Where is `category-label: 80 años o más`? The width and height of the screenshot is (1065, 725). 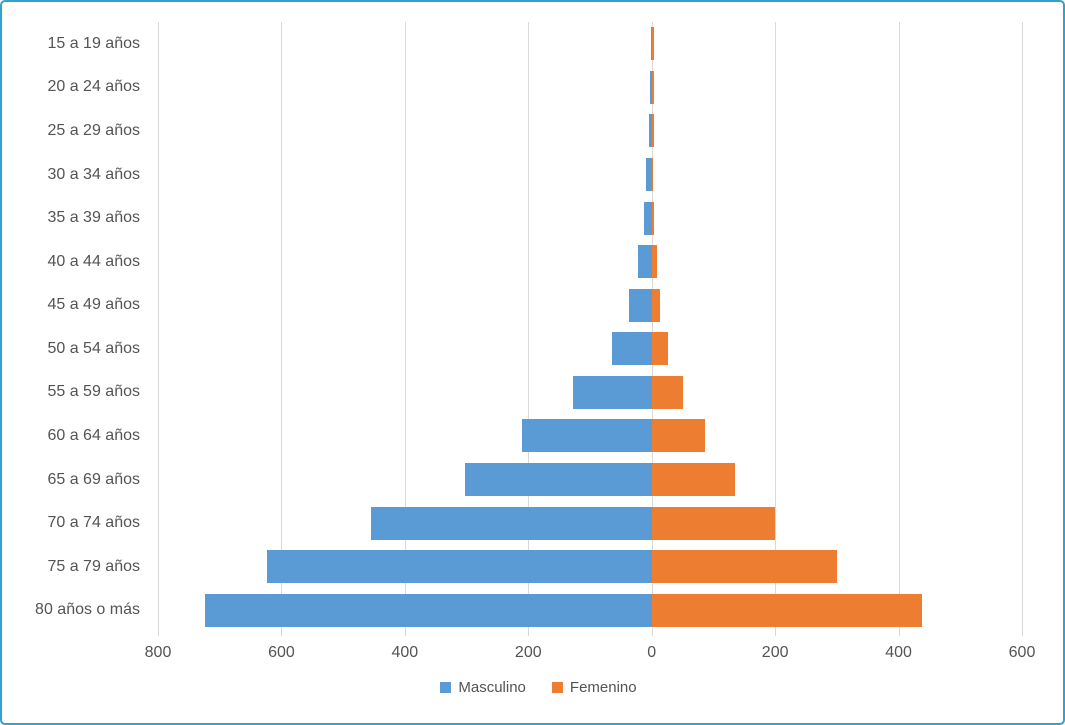
category-label: 80 años o más is located at coordinates (87, 610).